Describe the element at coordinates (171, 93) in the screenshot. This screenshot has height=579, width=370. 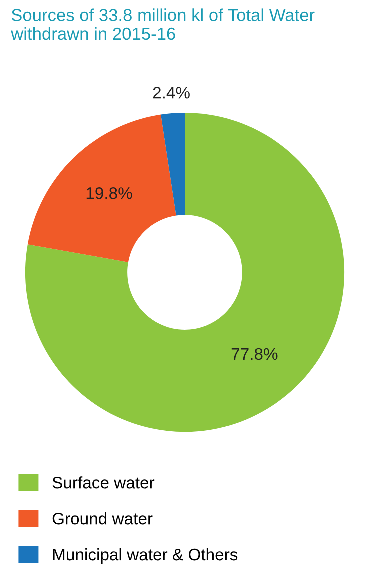
I see `data-label: 2.4%` at that location.